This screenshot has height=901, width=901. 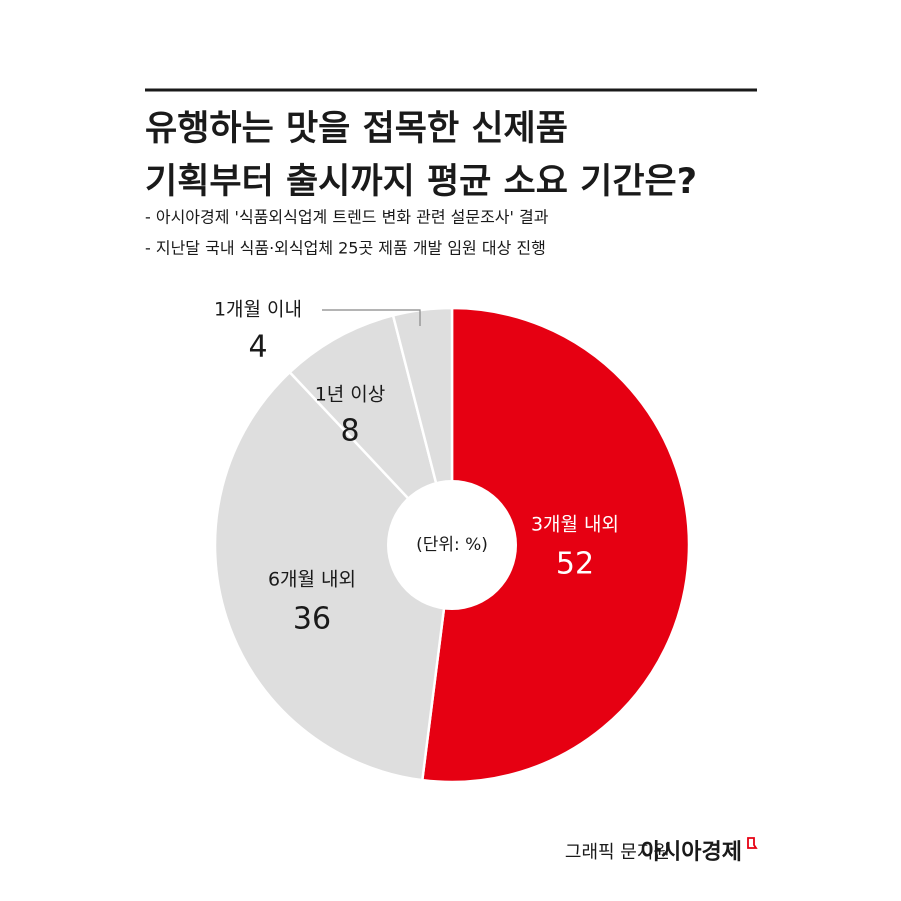 What do you see at coordinates (345, 248) in the screenshot?
I see `subtitle: - 지난달 국내 식품·외식업체 25곳 제품 개발 임원 대상 진행` at bounding box center [345, 248].